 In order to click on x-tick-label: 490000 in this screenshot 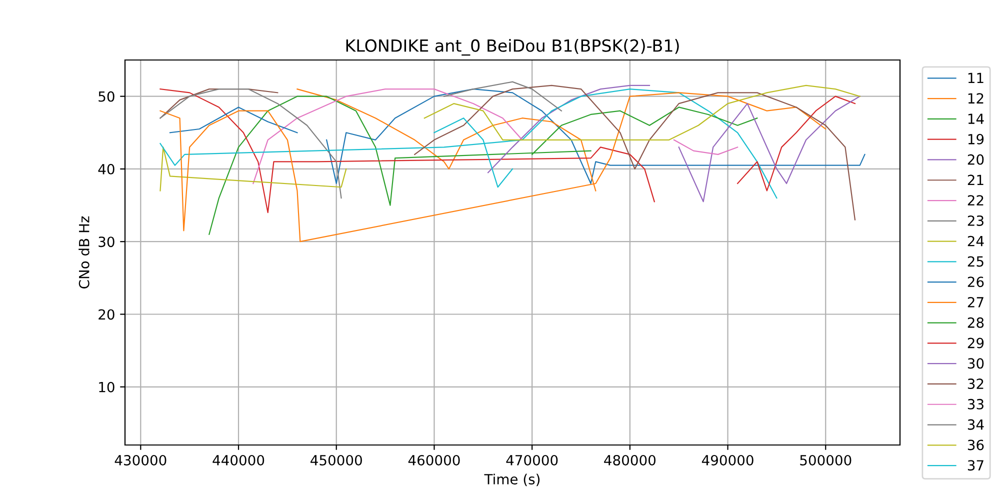, I will do `click(728, 460)`.